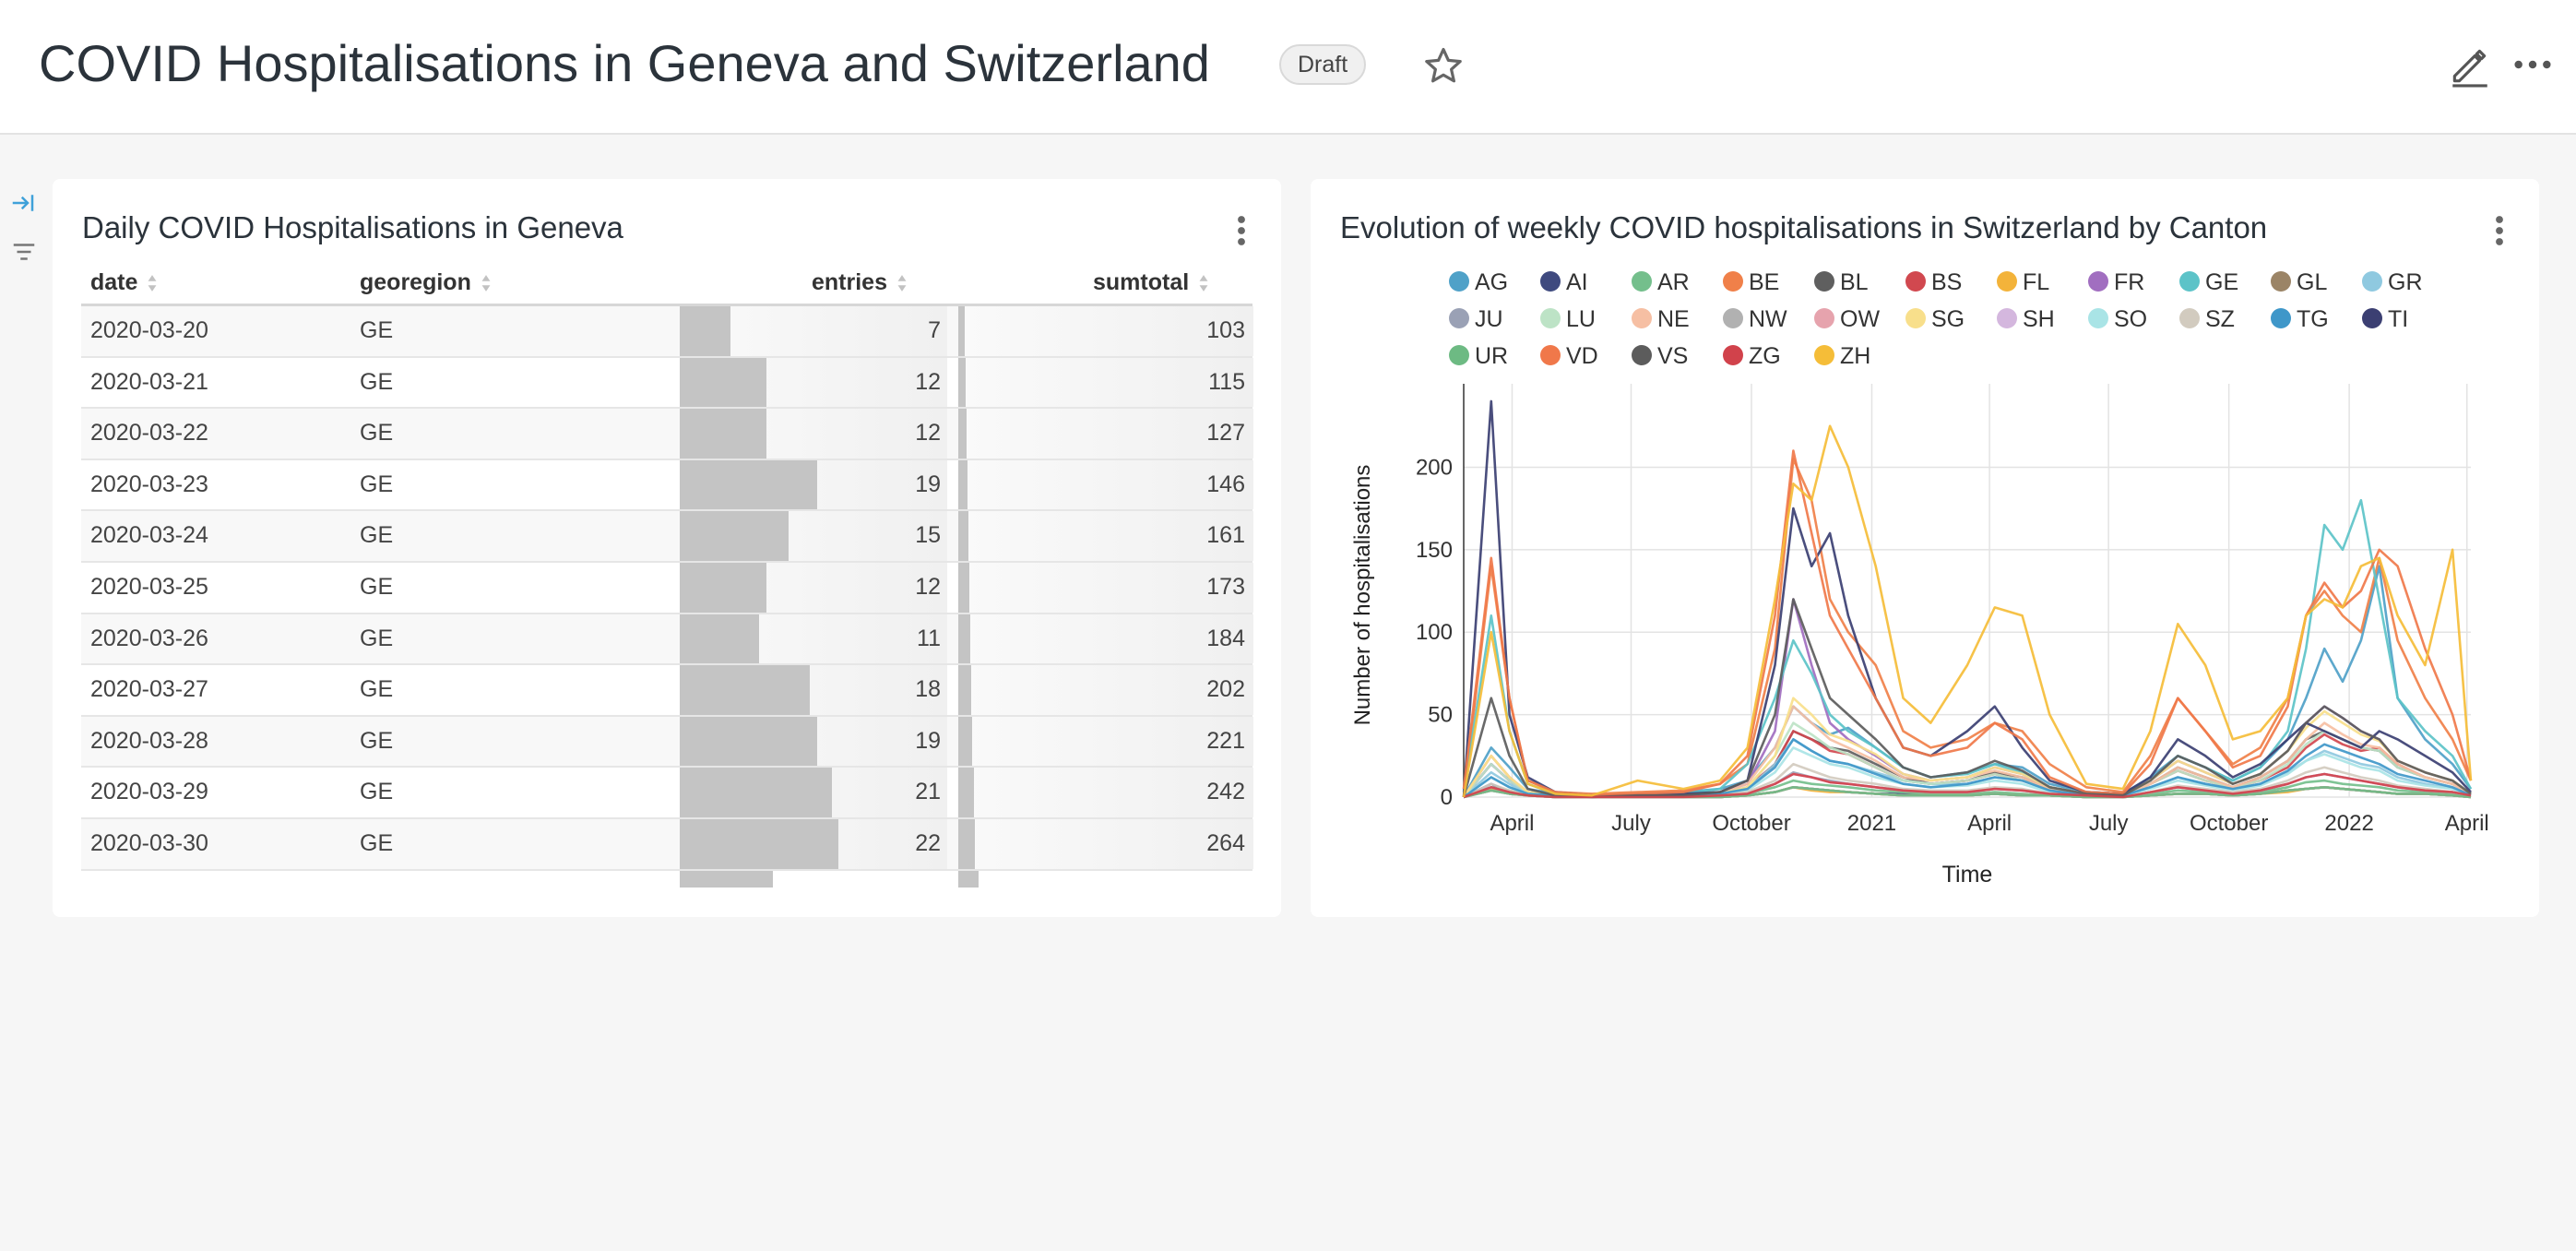 This screenshot has height=1251, width=2576. I want to click on legend-label: ZG, so click(1765, 356).